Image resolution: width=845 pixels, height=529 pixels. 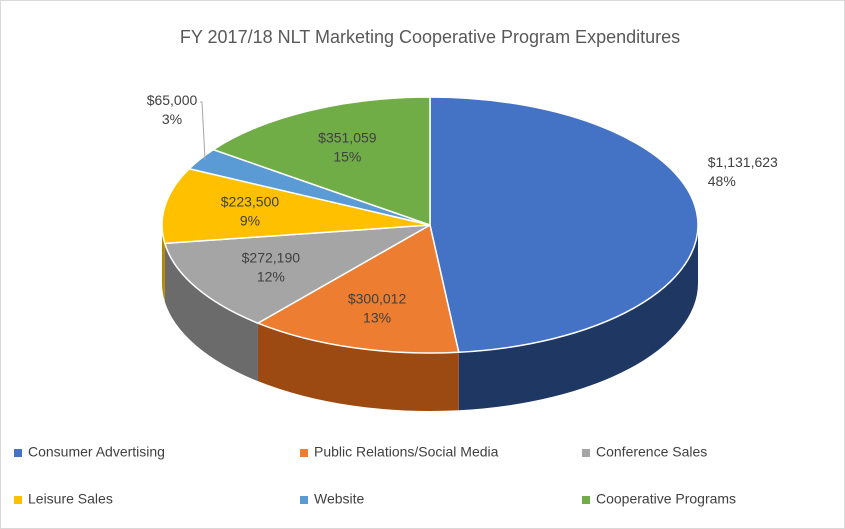 What do you see at coordinates (250, 220) in the screenshot?
I see `percentage-label: 9%` at bounding box center [250, 220].